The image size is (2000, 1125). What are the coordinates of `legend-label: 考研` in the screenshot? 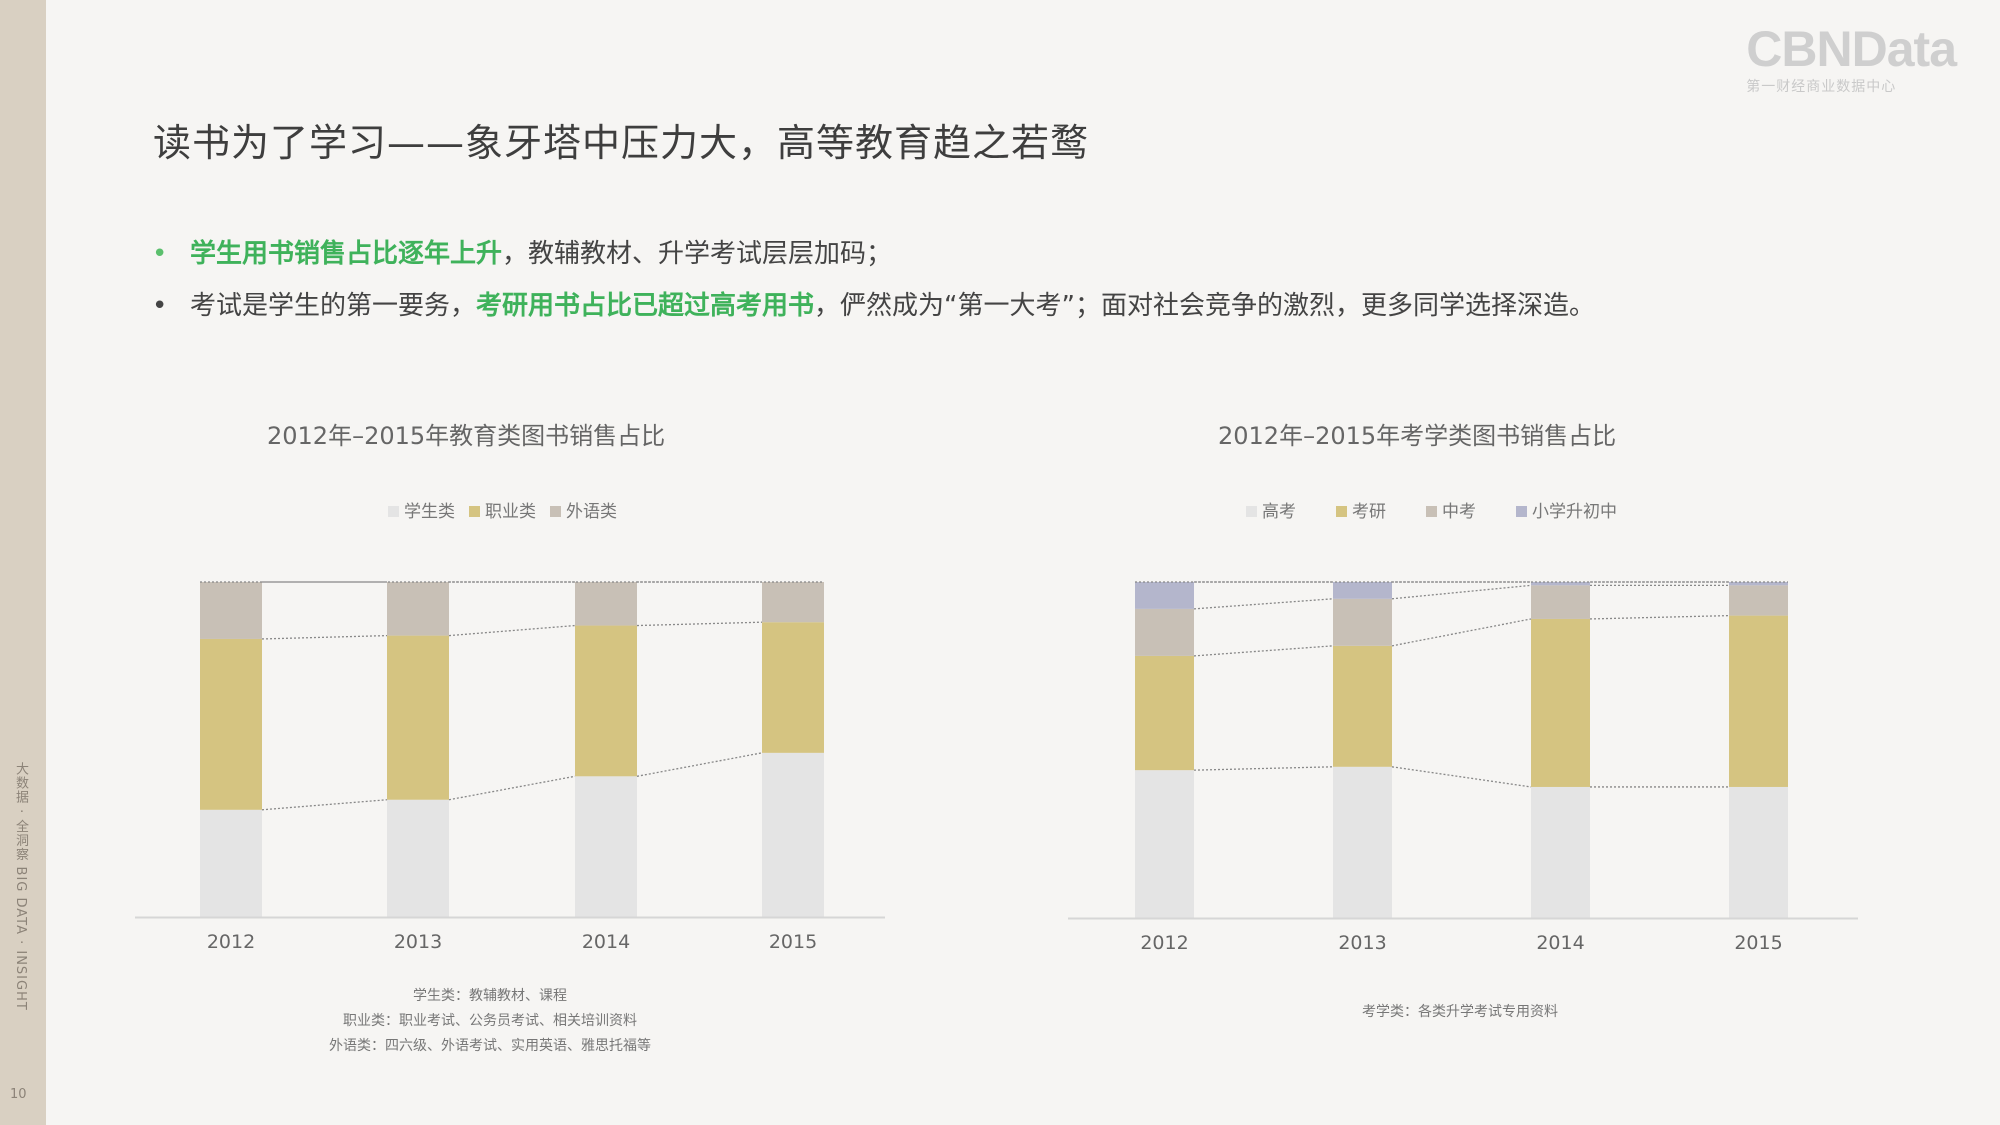 It's located at (1369, 512).